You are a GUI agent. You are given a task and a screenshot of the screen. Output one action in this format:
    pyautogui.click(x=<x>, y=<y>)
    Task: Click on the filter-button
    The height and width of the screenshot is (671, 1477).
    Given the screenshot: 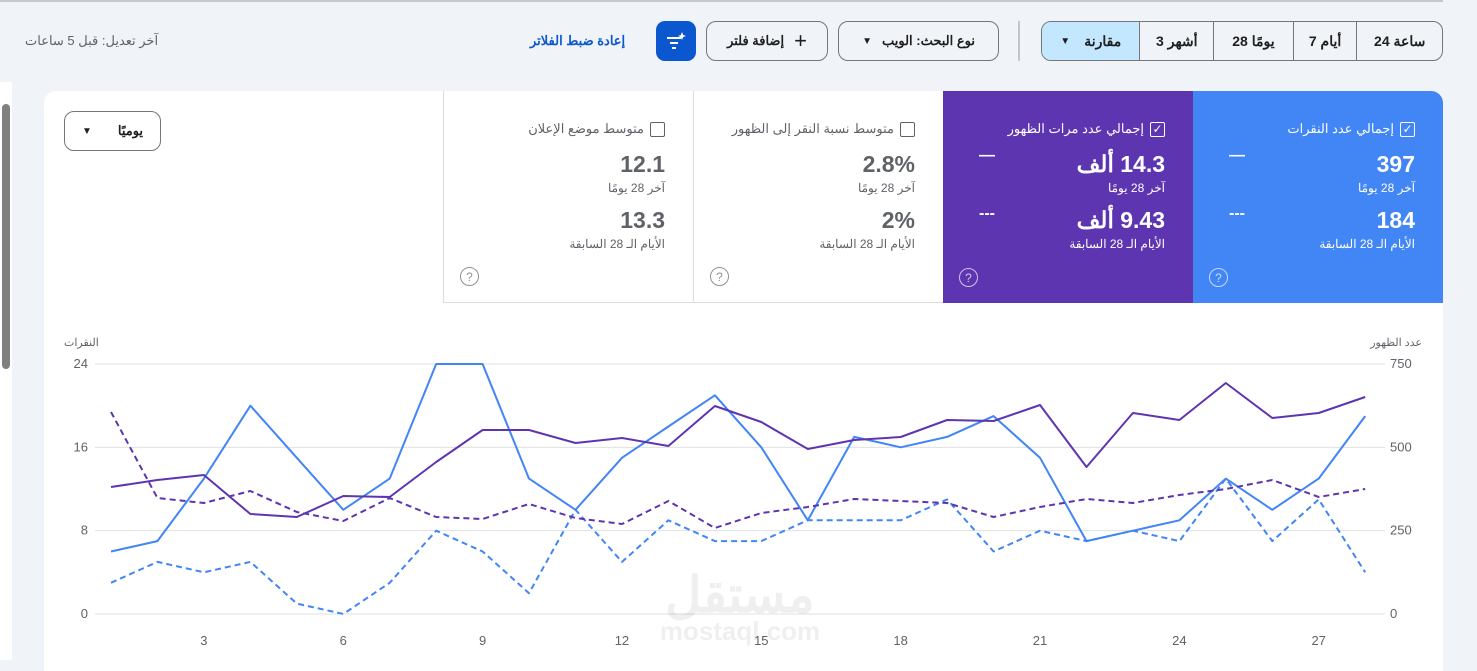 What is the action you would take?
    pyautogui.click(x=676, y=41)
    